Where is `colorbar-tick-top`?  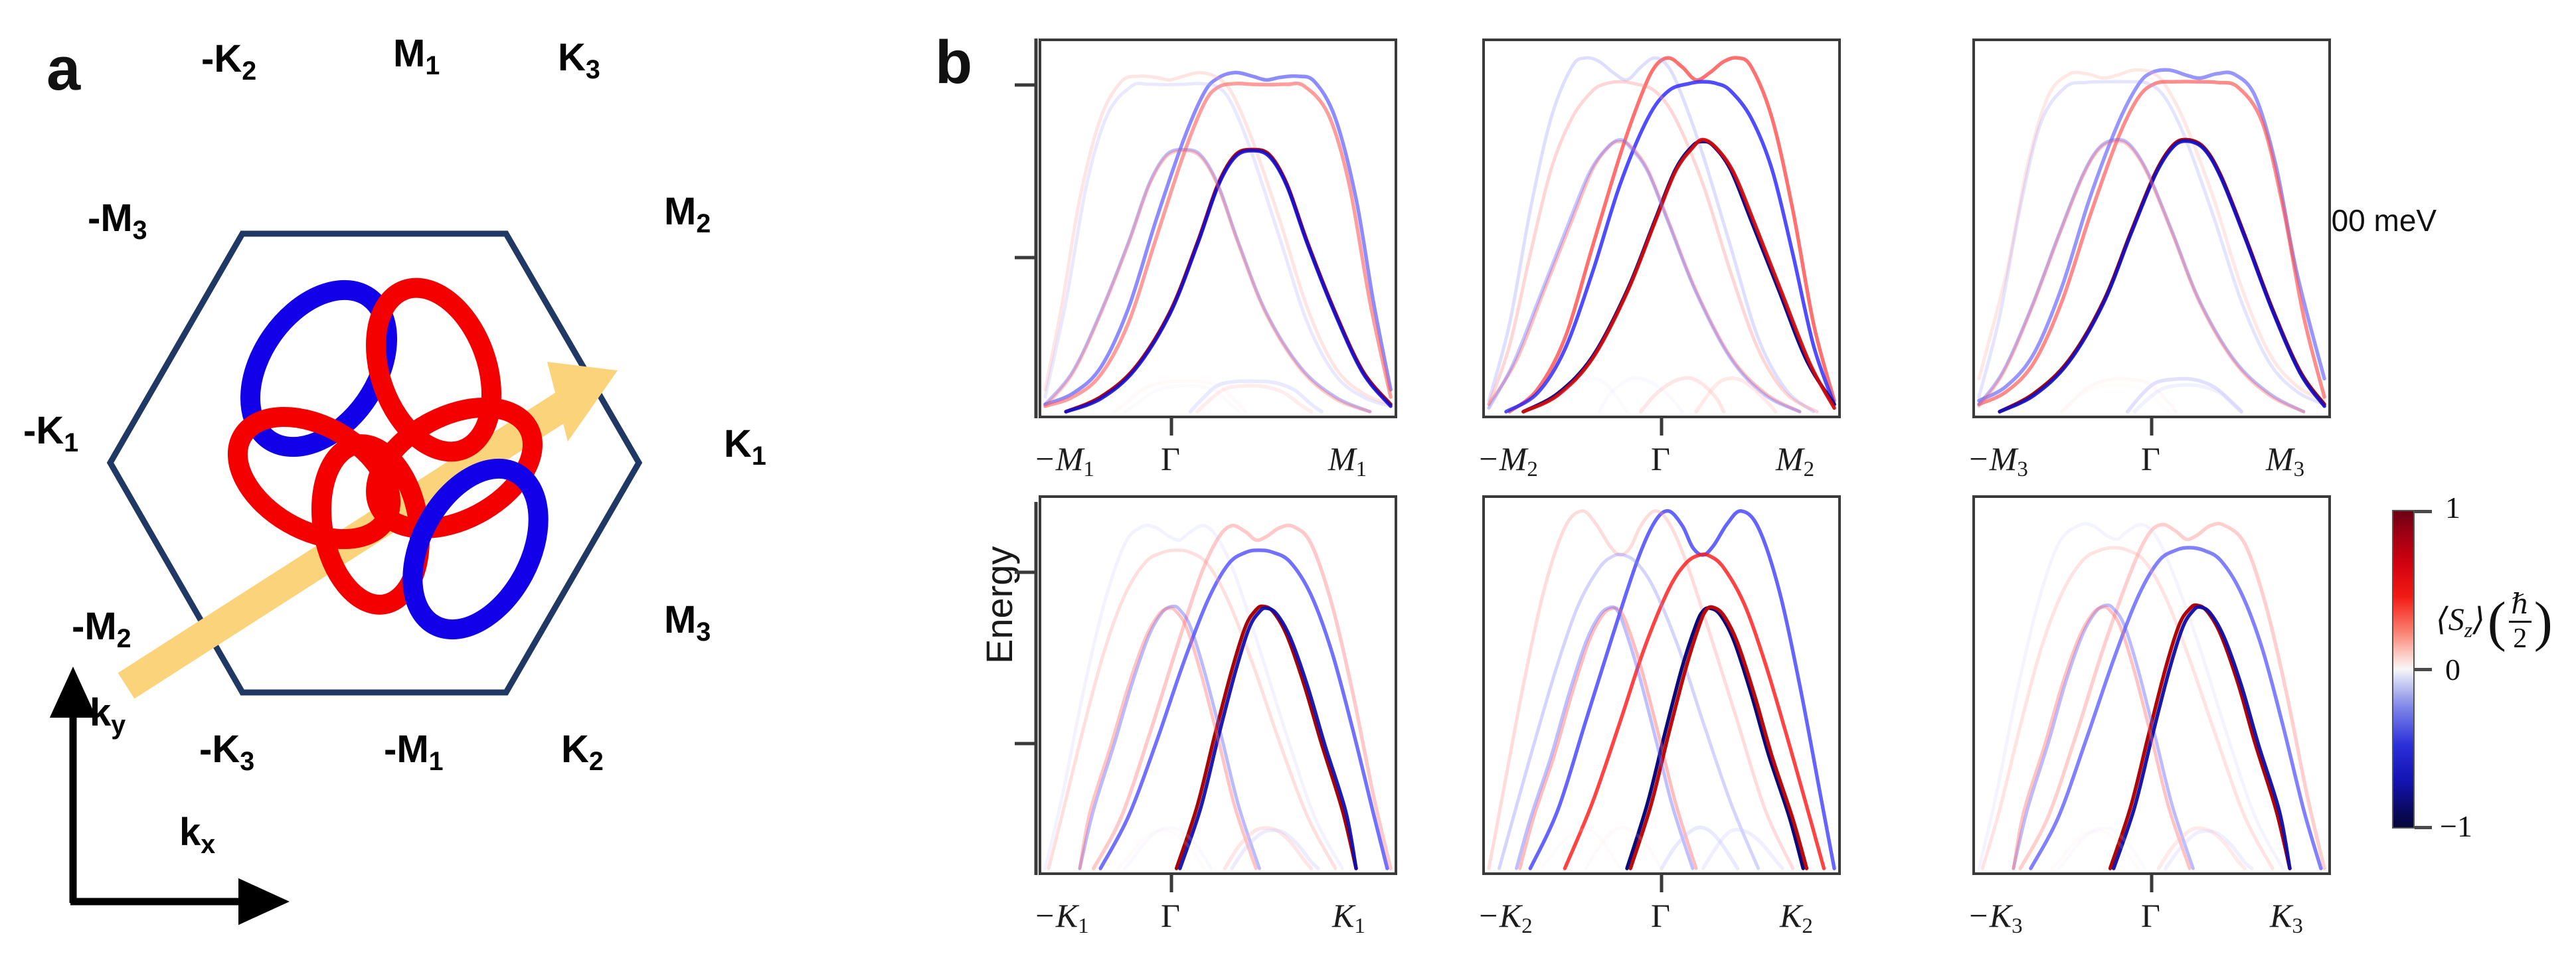
colorbar-tick-top is located at coordinates (2423, 512).